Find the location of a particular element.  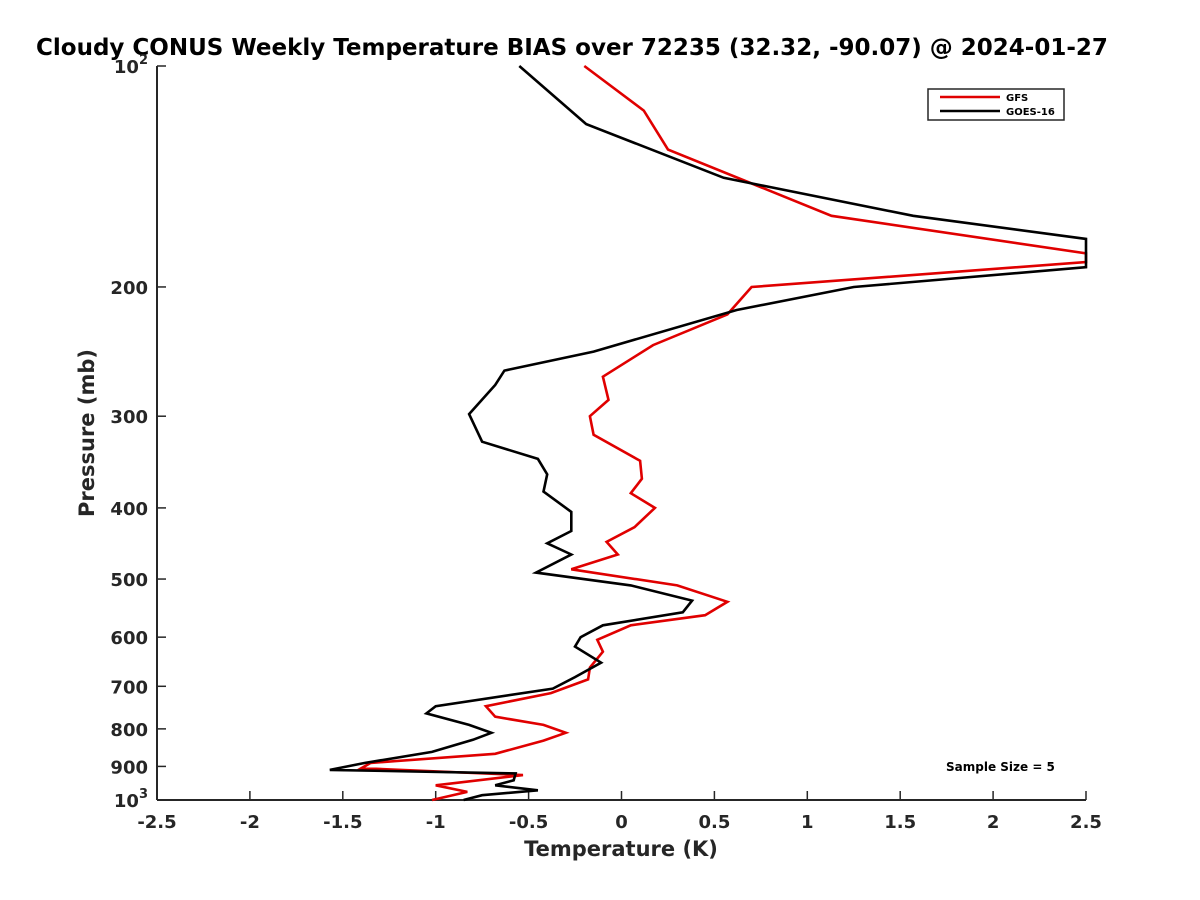

y-tick-label: 600 is located at coordinates (129, 638).